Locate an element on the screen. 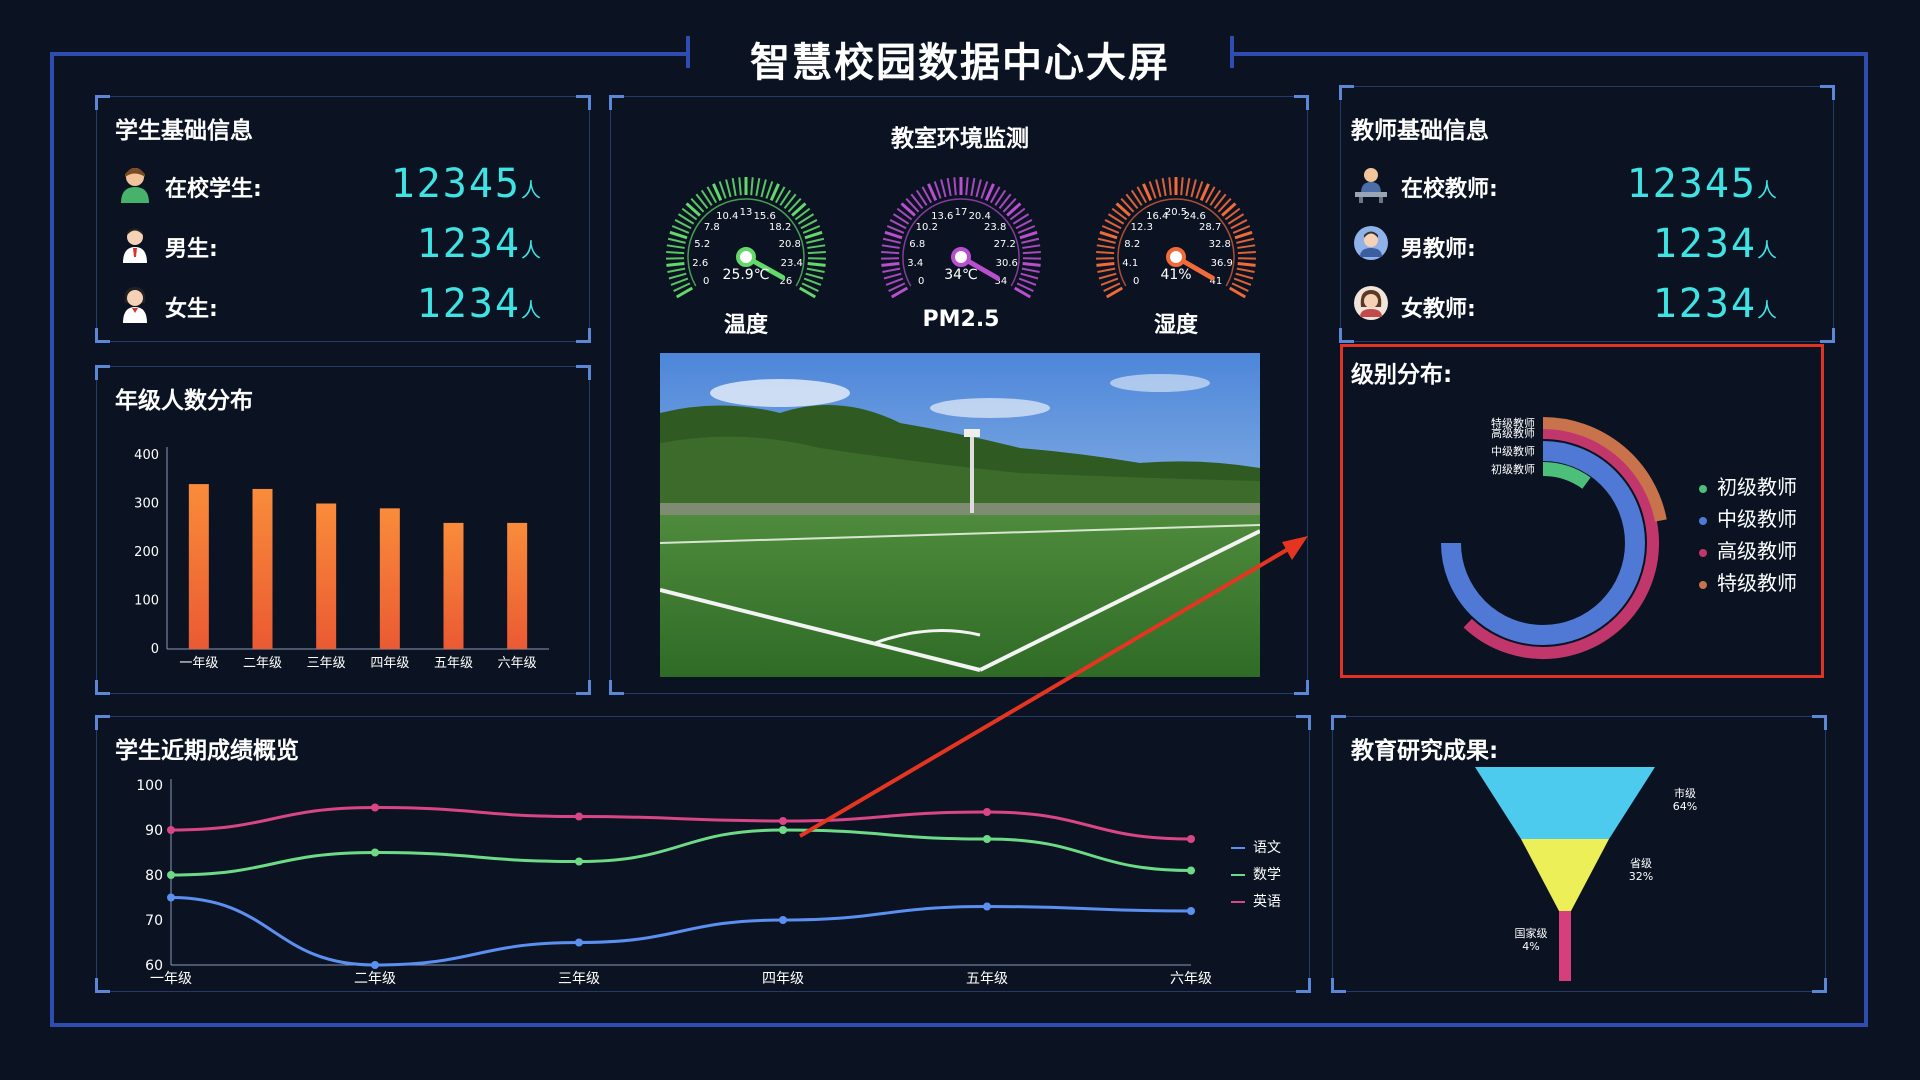 The height and width of the screenshot is (1080, 1920). gauge-tick-label: 13.6 is located at coordinates (942, 216).